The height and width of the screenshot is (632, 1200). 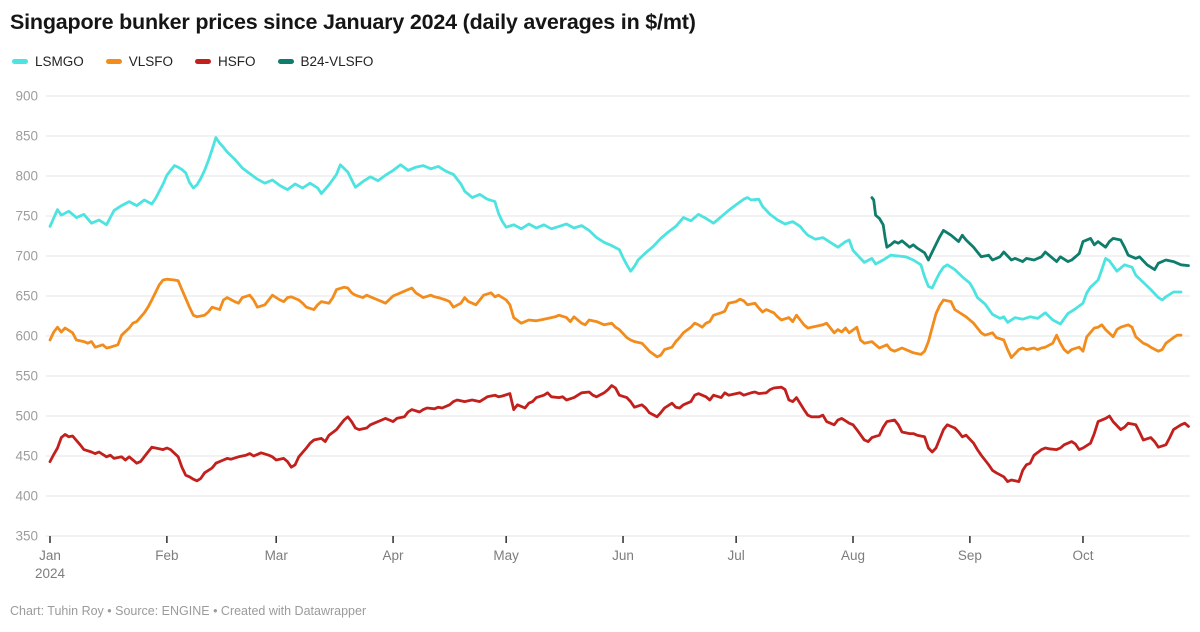 I want to click on y-tick-label: 550, so click(x=26, y=376).